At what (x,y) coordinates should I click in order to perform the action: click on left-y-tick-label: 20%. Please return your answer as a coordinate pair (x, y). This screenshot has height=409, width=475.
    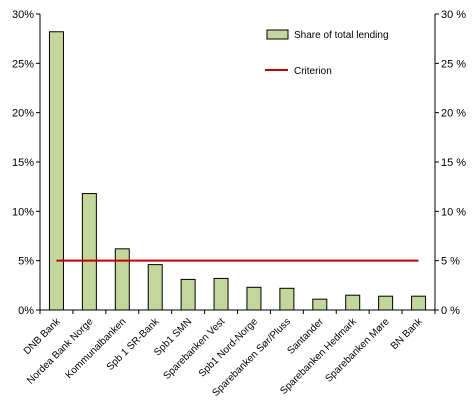
    Looking at the image, I should click on (23, 114).